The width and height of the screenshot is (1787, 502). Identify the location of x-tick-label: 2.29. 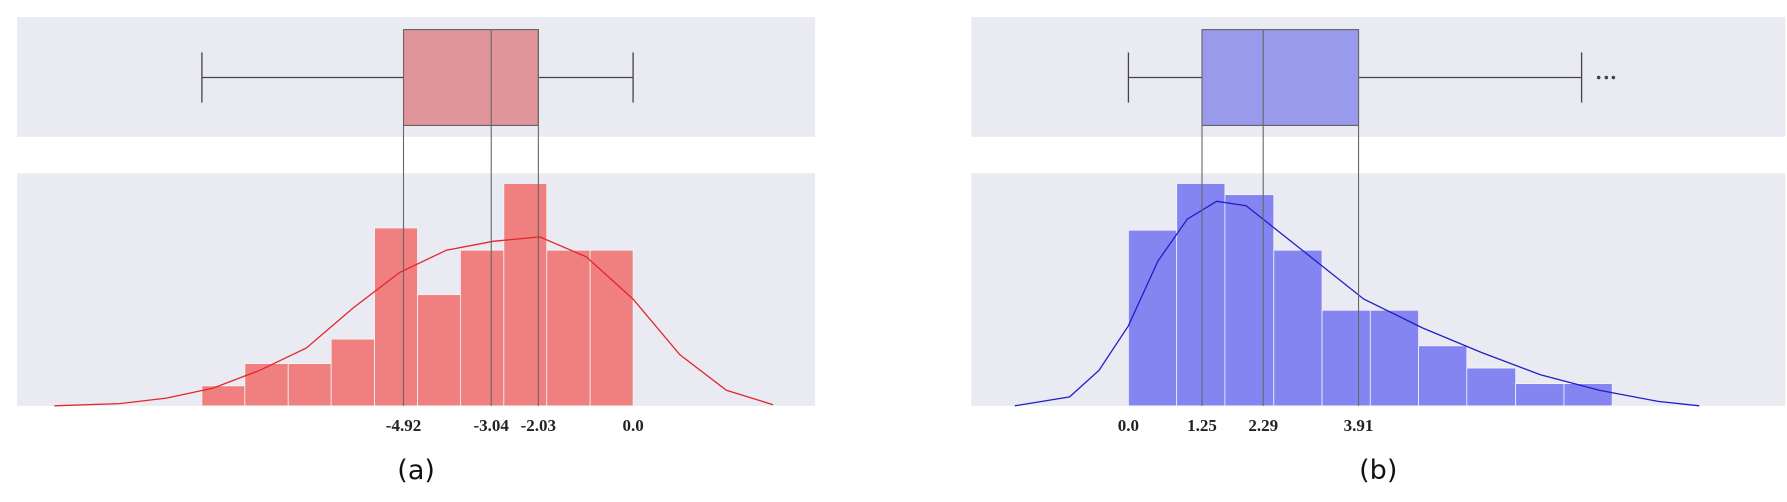
(1263, 425).